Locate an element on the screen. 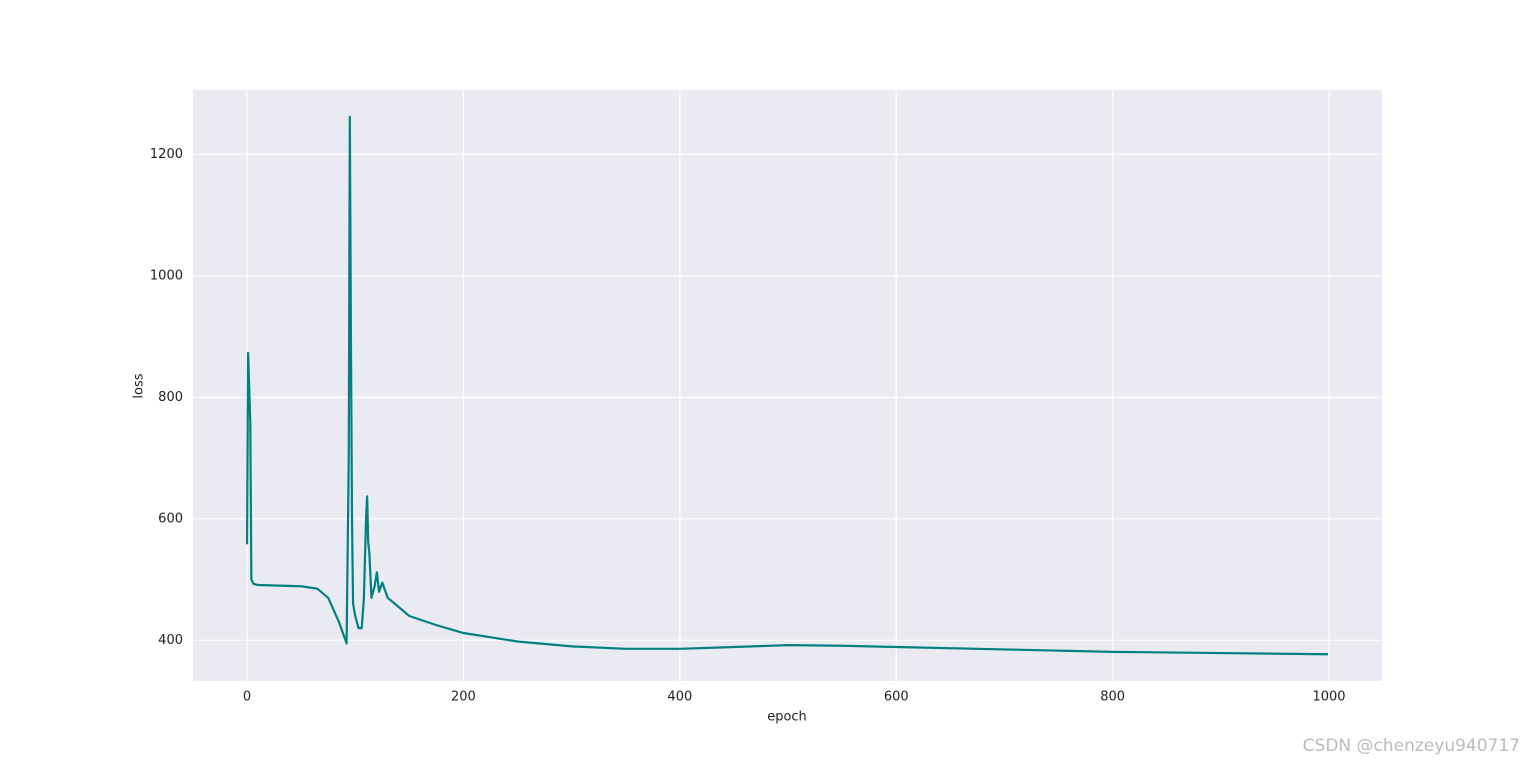 The height and width of the screenshot is (765, 1536). x-tick-label: 1000 is located at coordinates (1328, 697).